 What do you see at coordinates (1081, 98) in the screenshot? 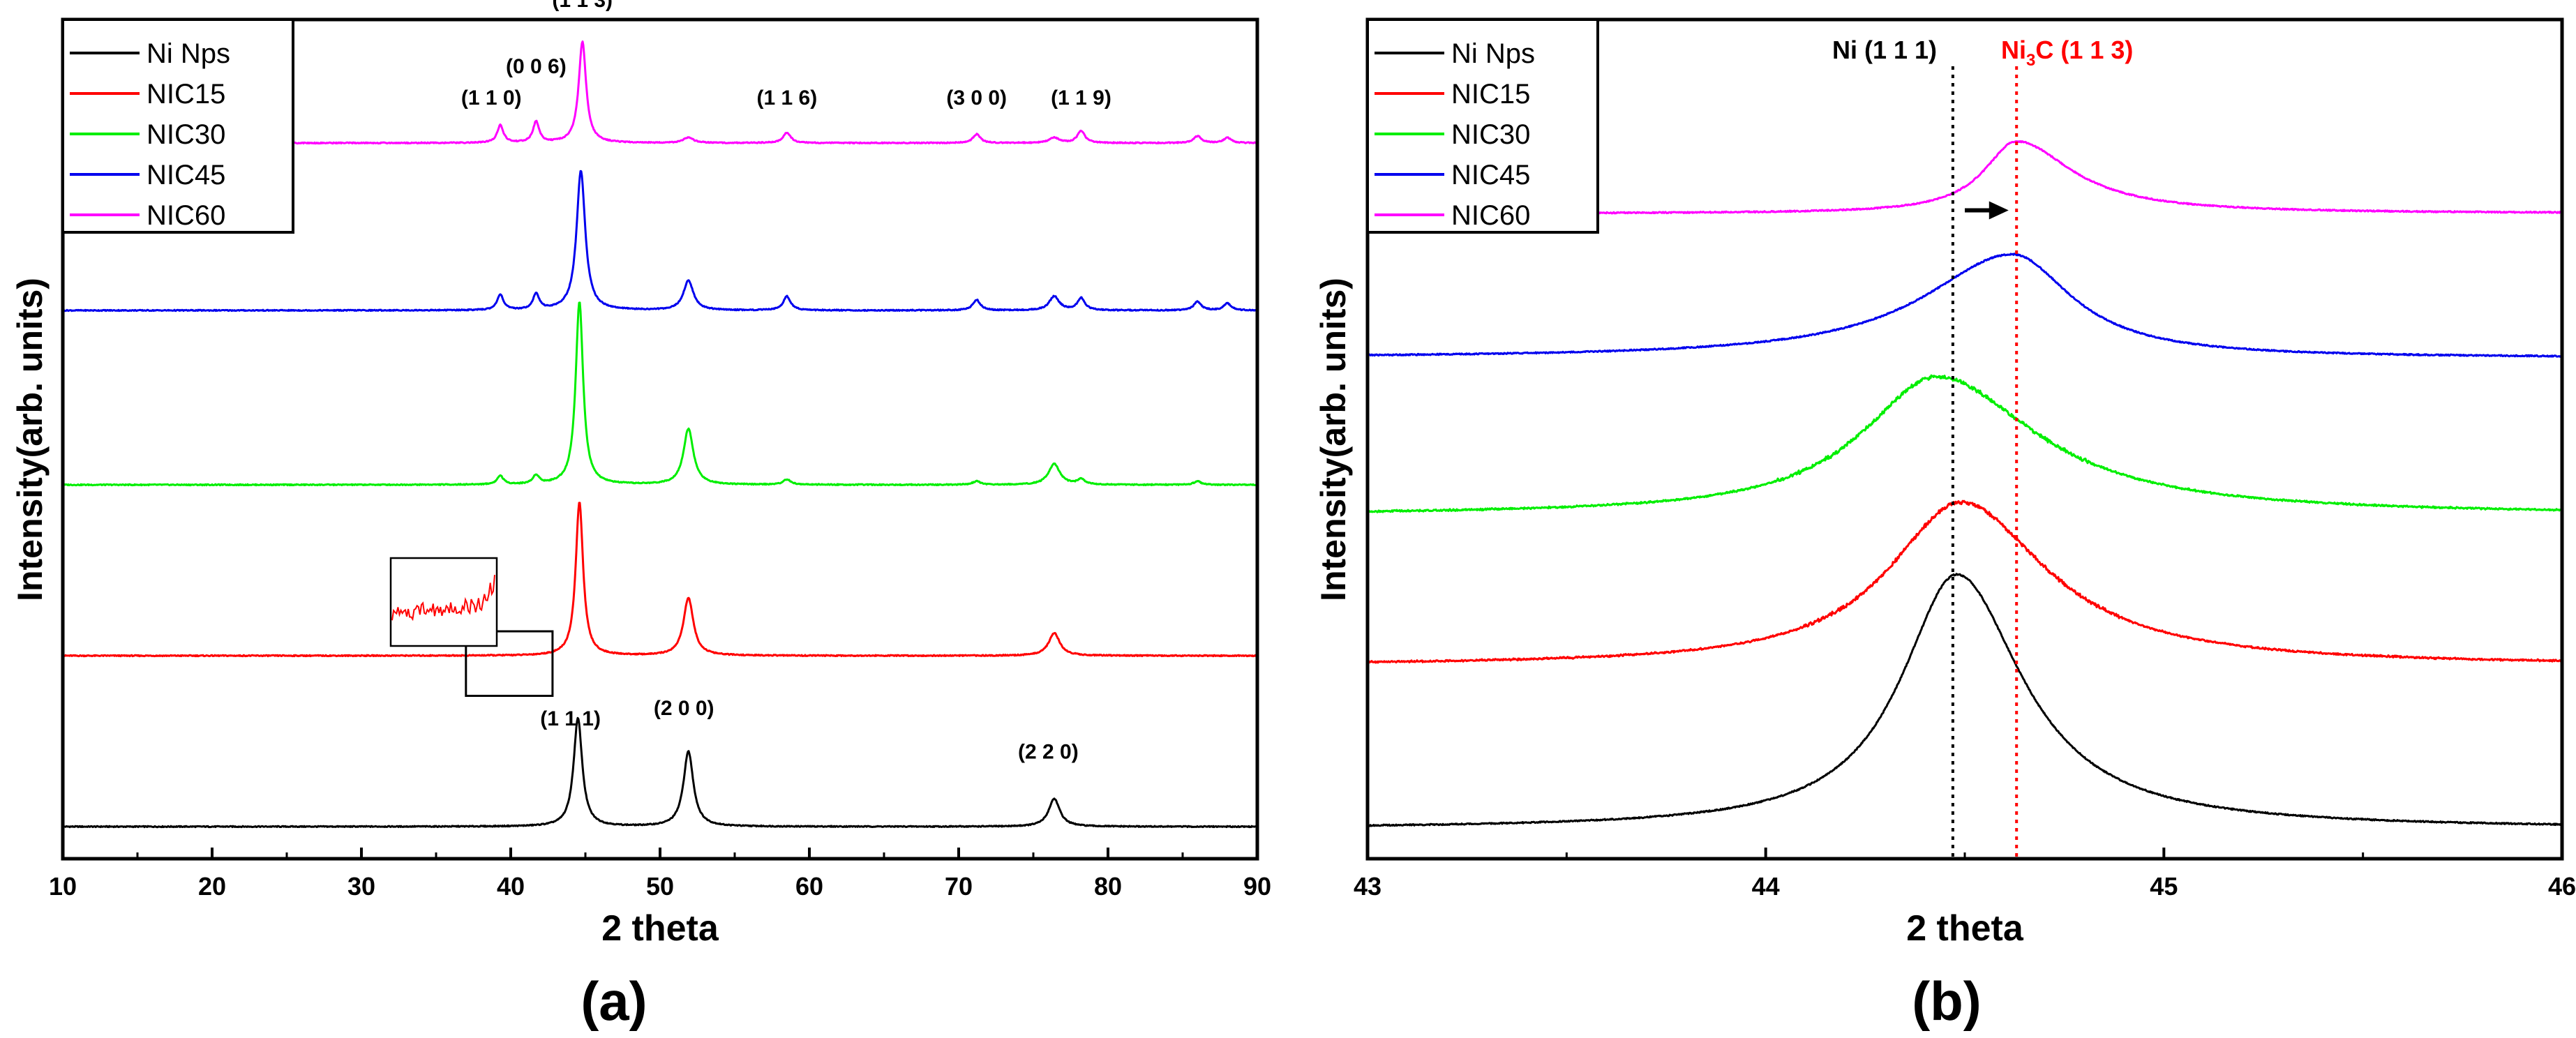
I see `peak-label: (1 1 9)` at bounding box center [1081, 98].